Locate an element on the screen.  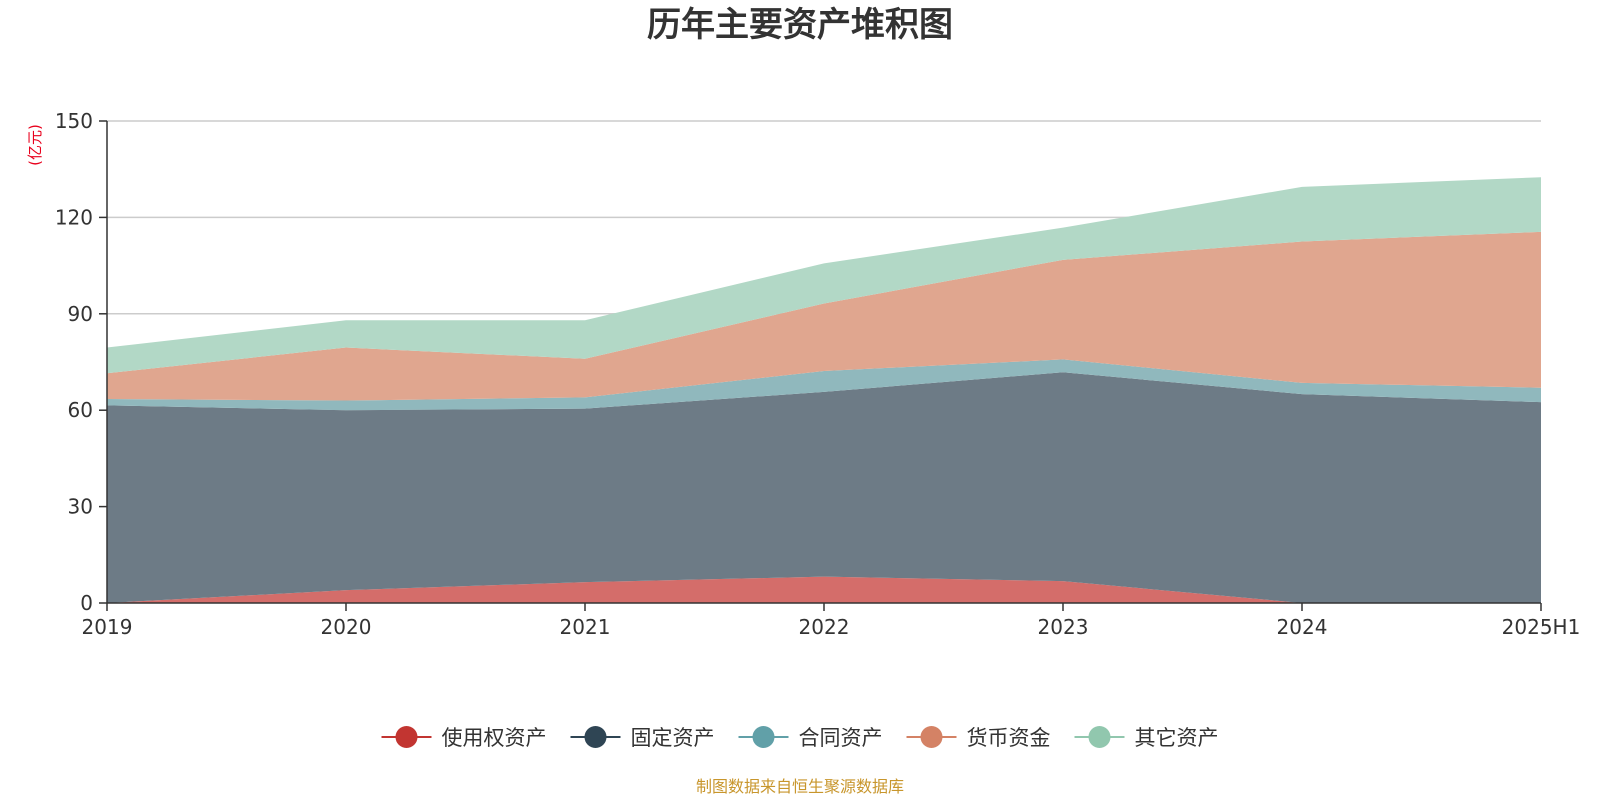
x-tick-label: 2025H1 is located at coordinates (1541, 627).